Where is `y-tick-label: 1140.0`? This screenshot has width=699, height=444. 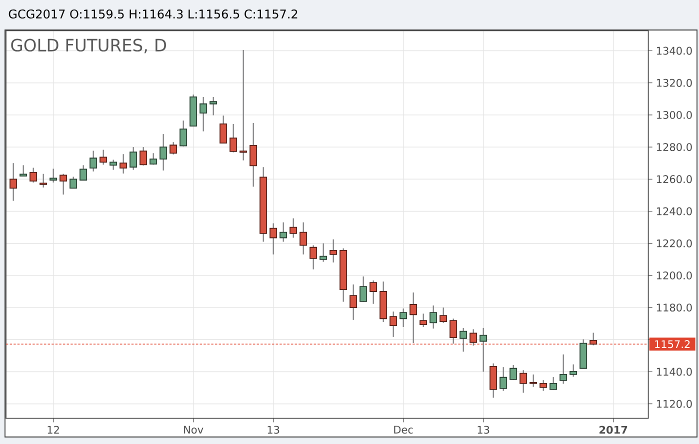
y-tick-label: 1140.0 is located at coordinates (674, 372).